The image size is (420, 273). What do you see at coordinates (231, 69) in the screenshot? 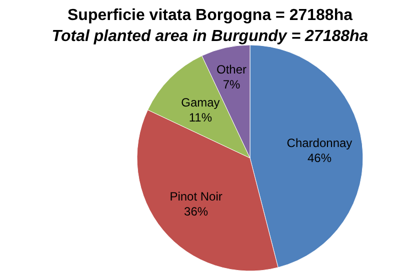
I see `slice-label: Other` at bounding box center [231, 69].